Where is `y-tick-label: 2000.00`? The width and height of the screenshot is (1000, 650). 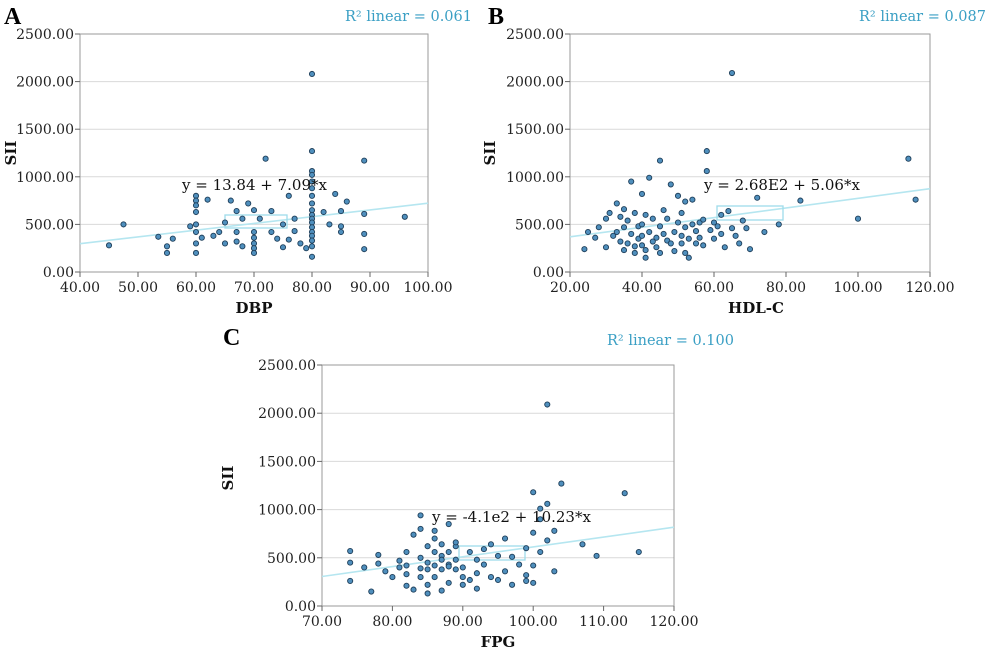 y-tick-label: 2000.00 is located at coordinates (535, 83).